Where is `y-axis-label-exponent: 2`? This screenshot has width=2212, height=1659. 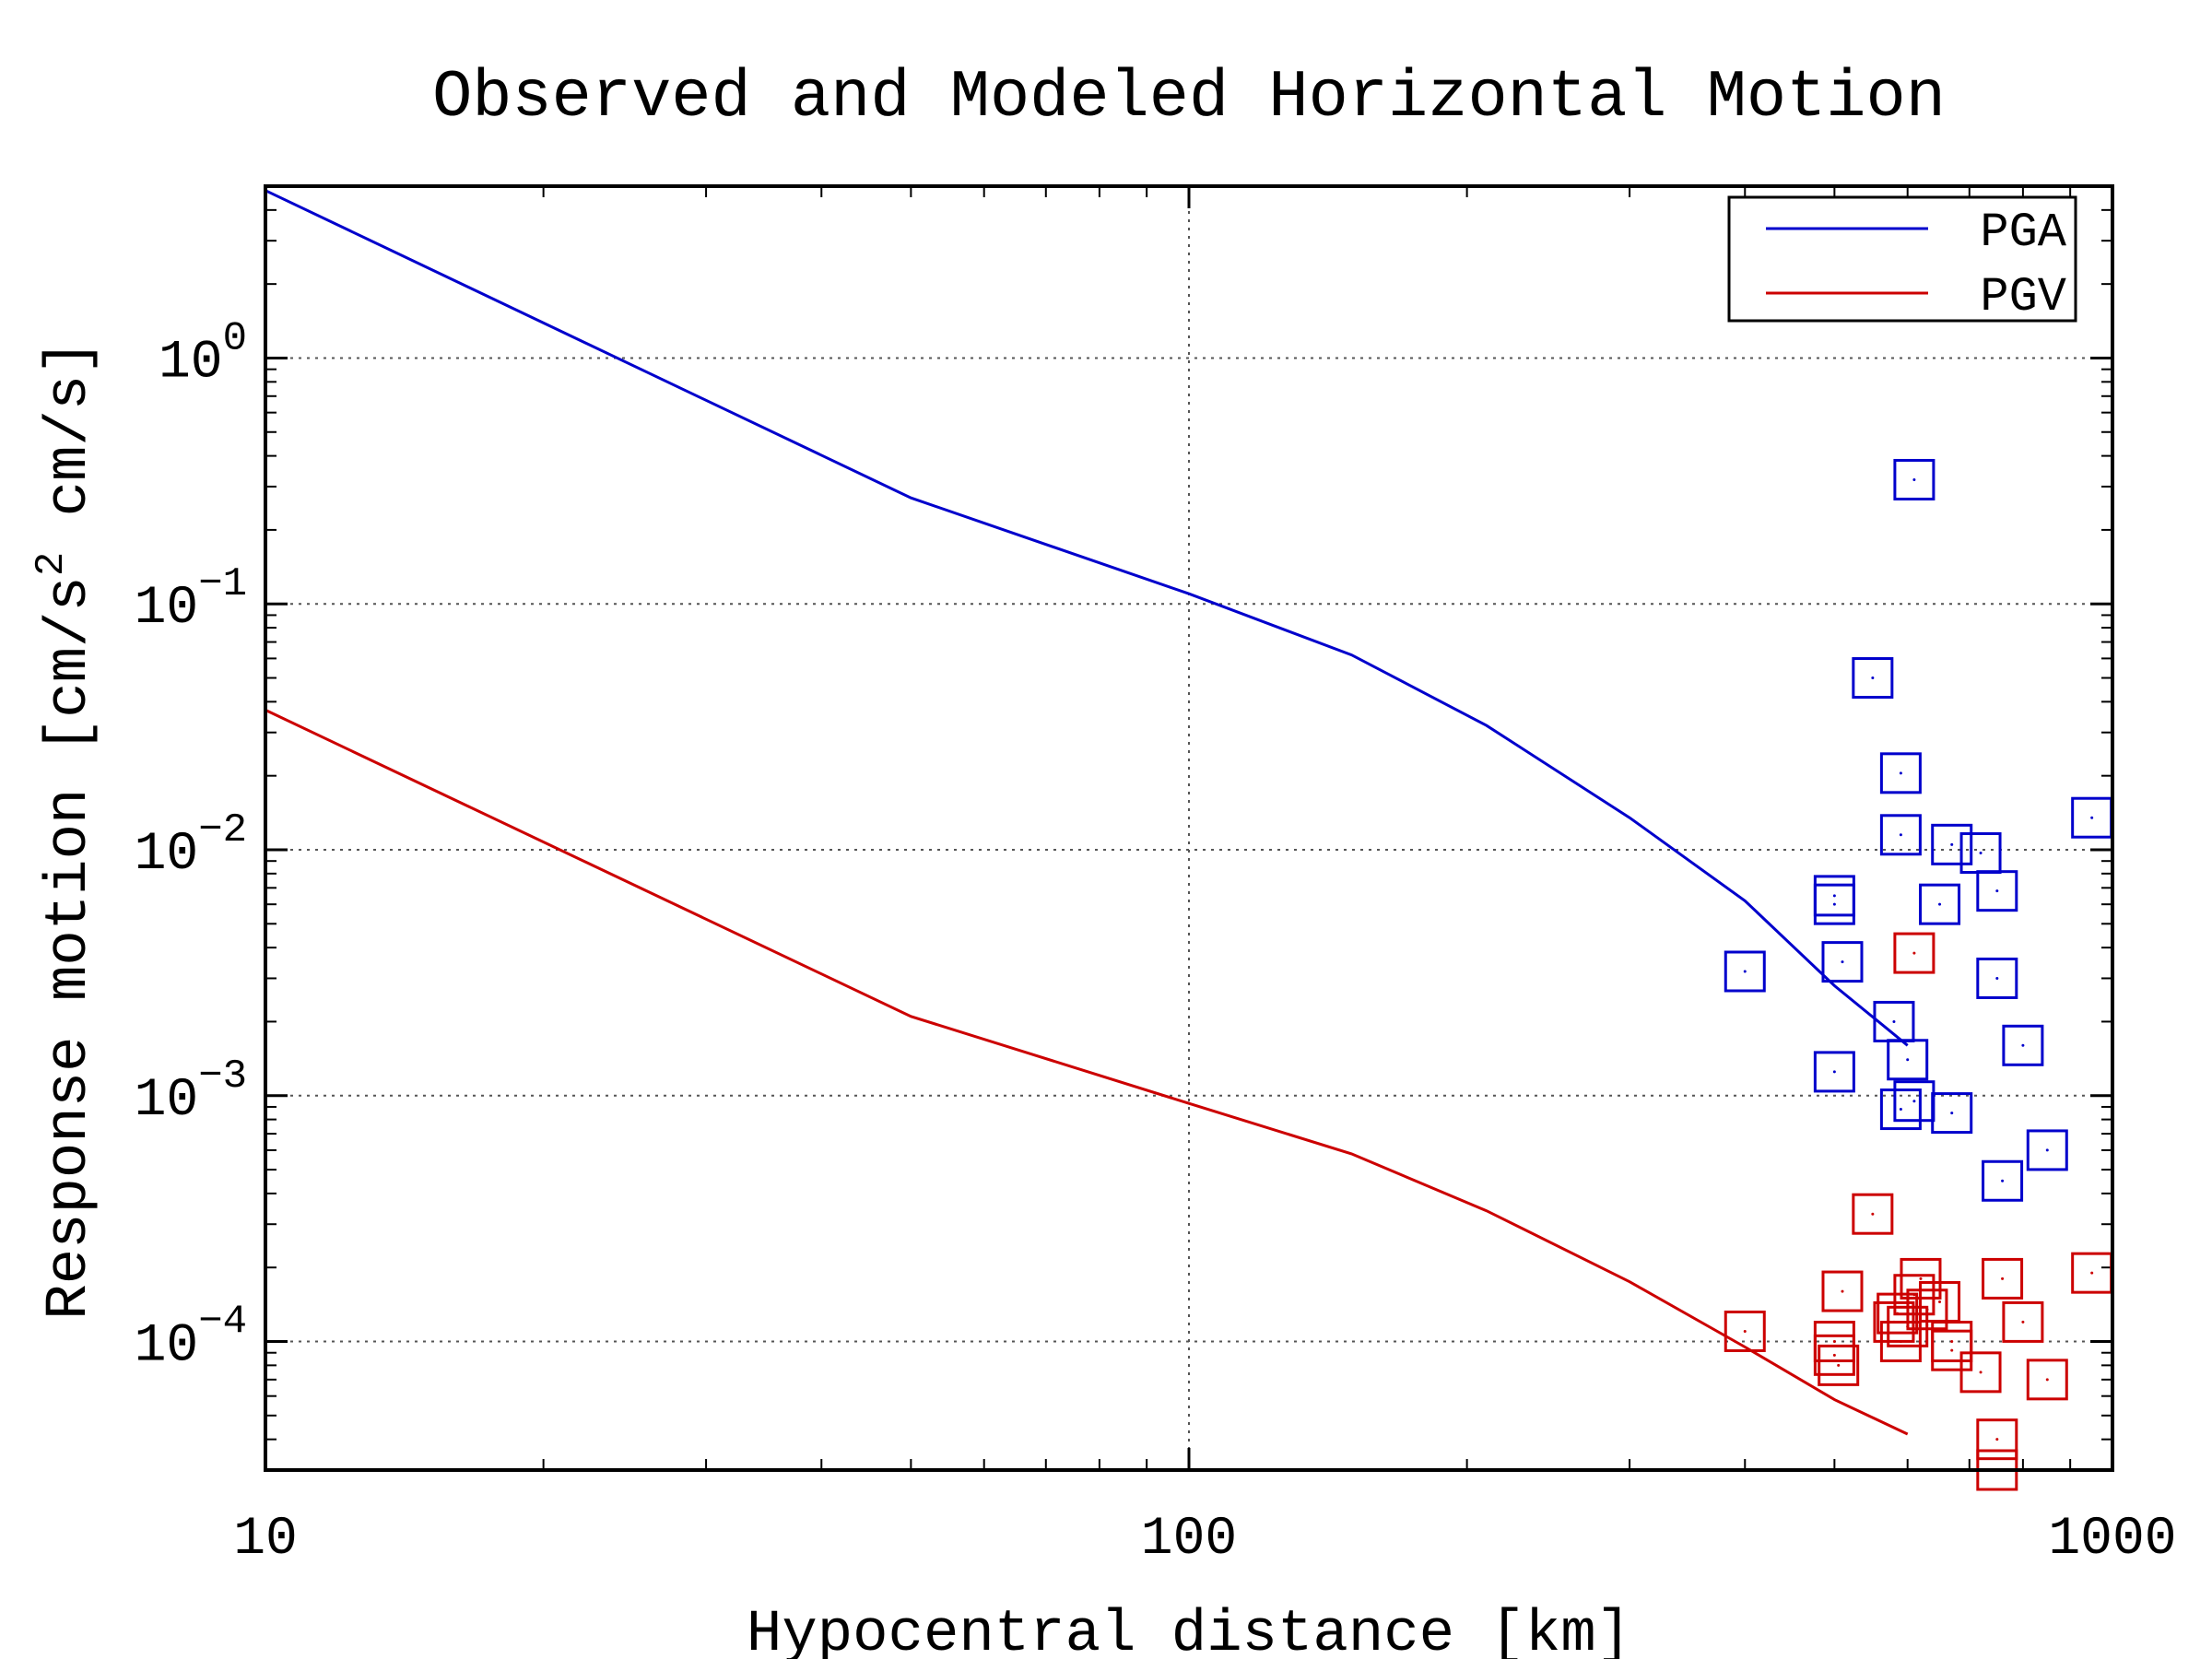
y-axis-label-exponent: 2 is located at coordinates (52, 564).